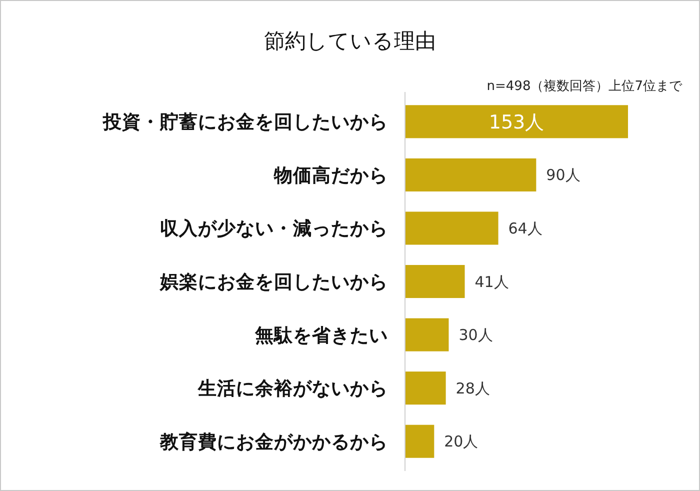  What do you see at coordinates (491, 281) in the screenshot?
I see `data-label: 41人` at bounding box center [491, 281].